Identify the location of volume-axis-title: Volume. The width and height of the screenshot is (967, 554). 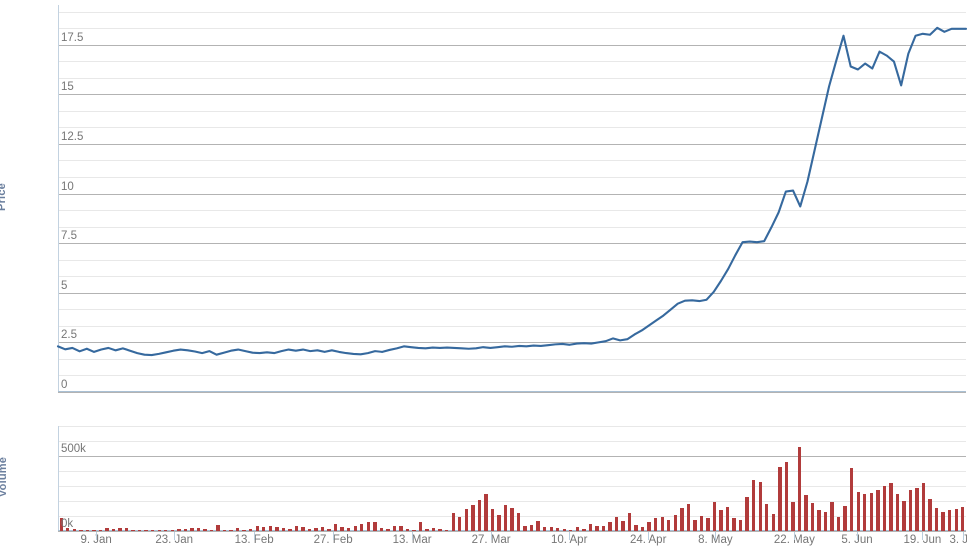
(5, 476).